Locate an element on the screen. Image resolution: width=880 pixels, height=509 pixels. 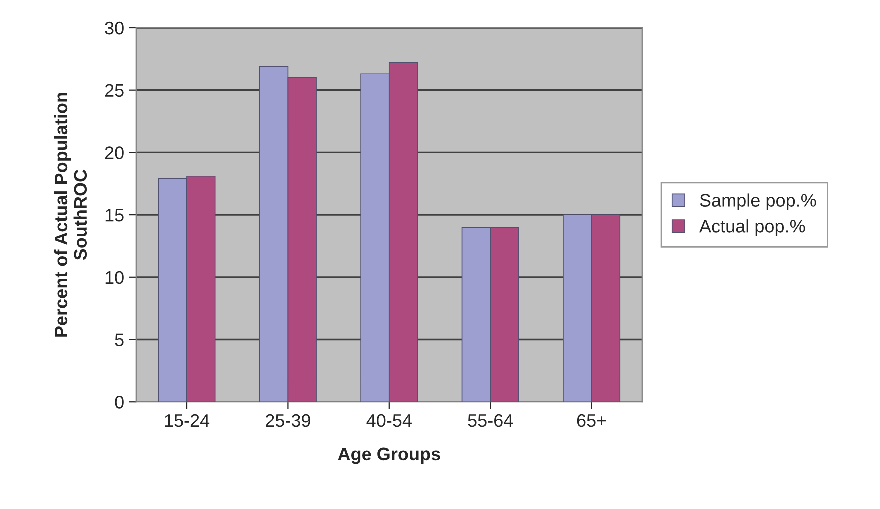
y-tick-label: 25 is located at coordinates (114, 91).